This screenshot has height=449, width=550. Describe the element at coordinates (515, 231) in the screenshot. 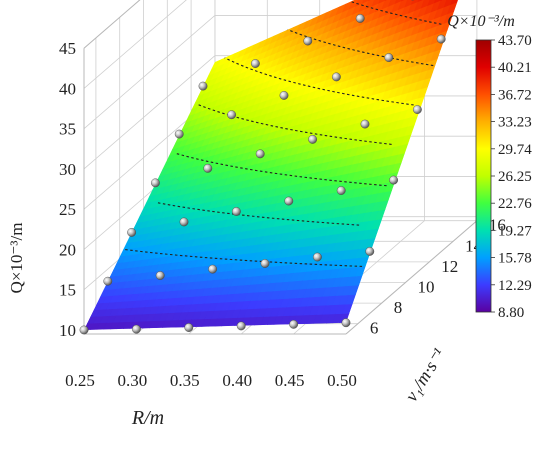

I see `colorbar-tick-label: 19.27` at that location.